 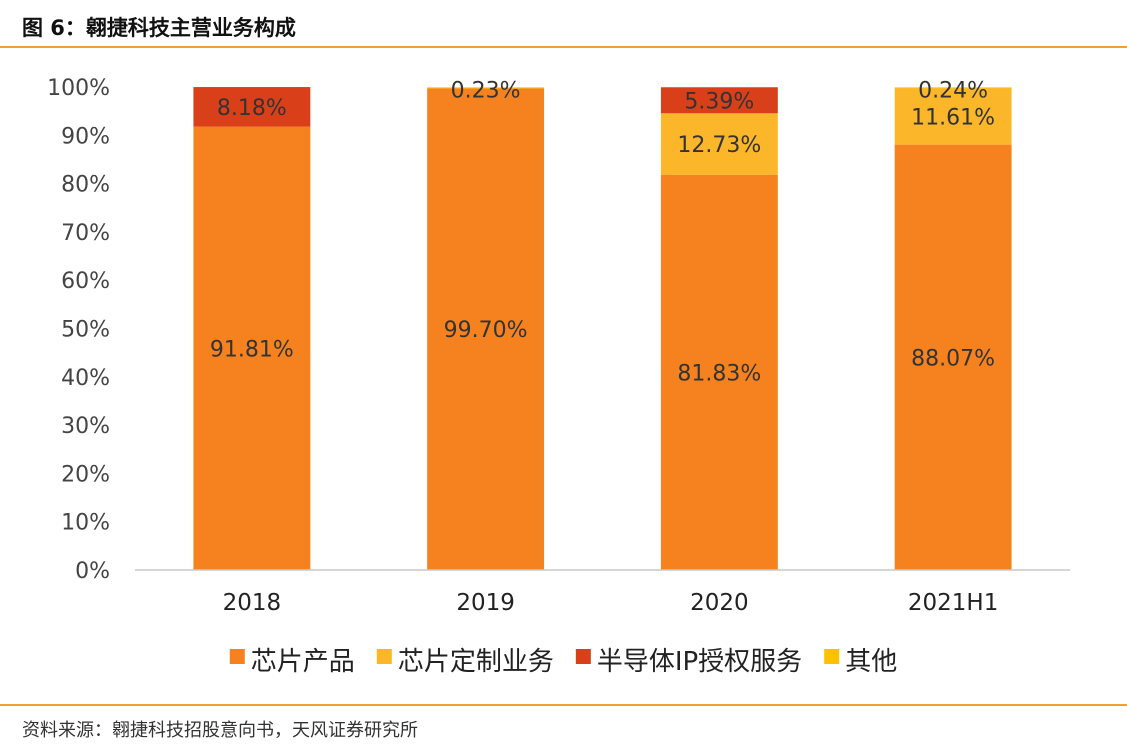 I want to click on data-label: 8.18%, so click(x=252, y=108).